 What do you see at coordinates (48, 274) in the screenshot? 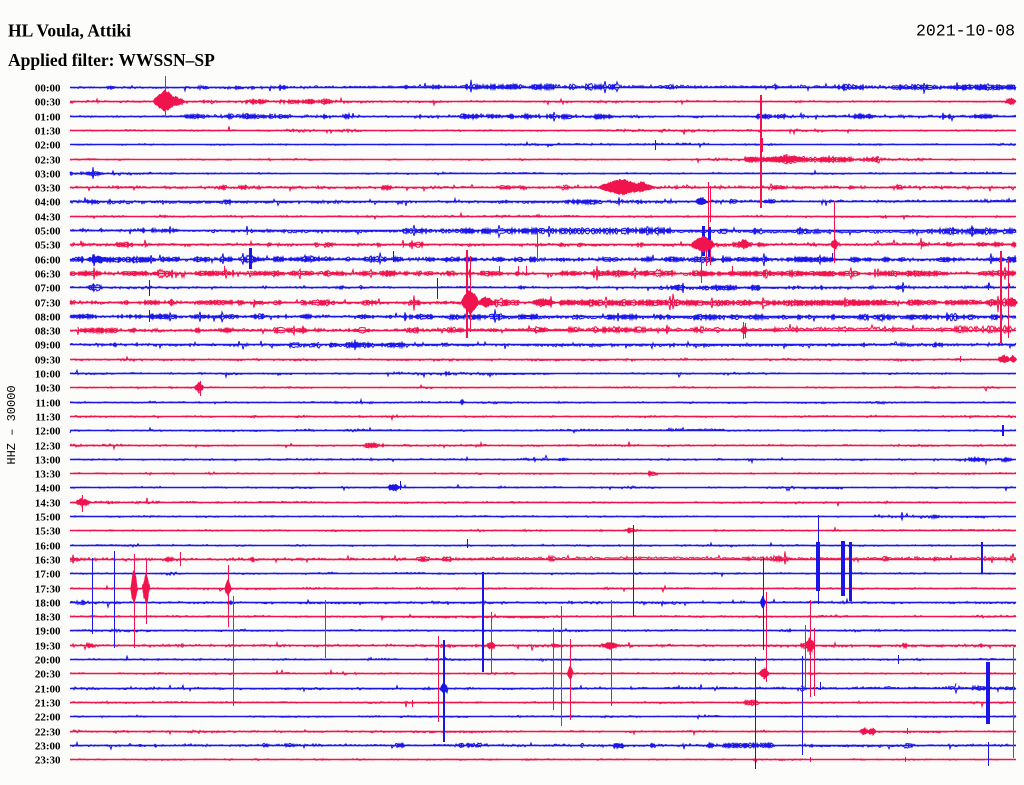
I see `svg-text: 06:30` at bounding box center [48, 274].